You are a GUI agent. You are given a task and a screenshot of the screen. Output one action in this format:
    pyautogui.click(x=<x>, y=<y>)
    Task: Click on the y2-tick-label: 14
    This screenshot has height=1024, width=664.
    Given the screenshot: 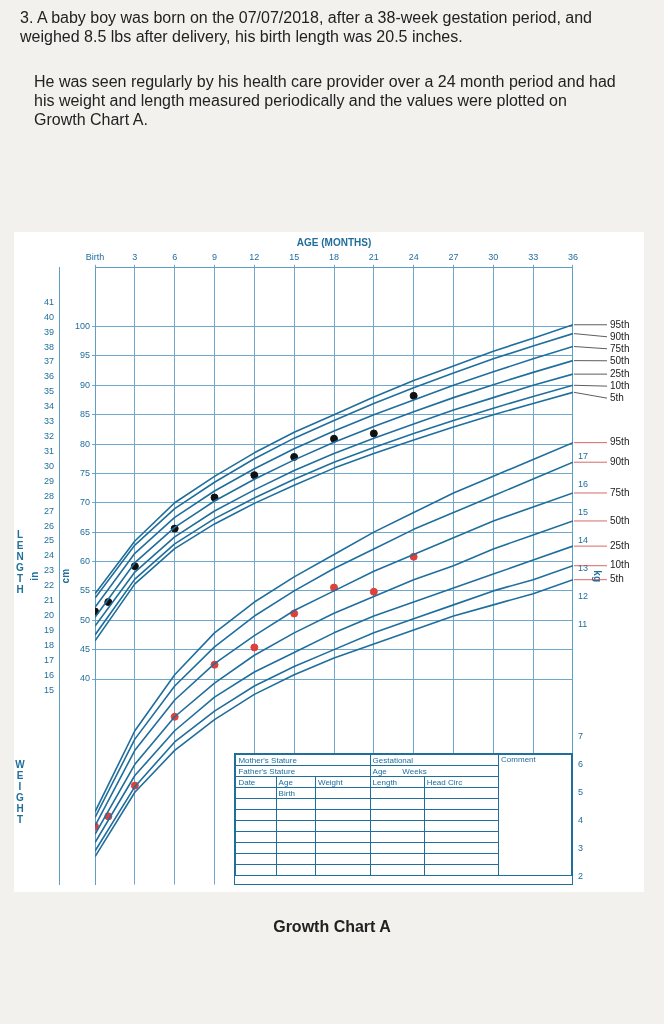 What is the action you would take?
    pyautogui.click(x=582, y=540)
    